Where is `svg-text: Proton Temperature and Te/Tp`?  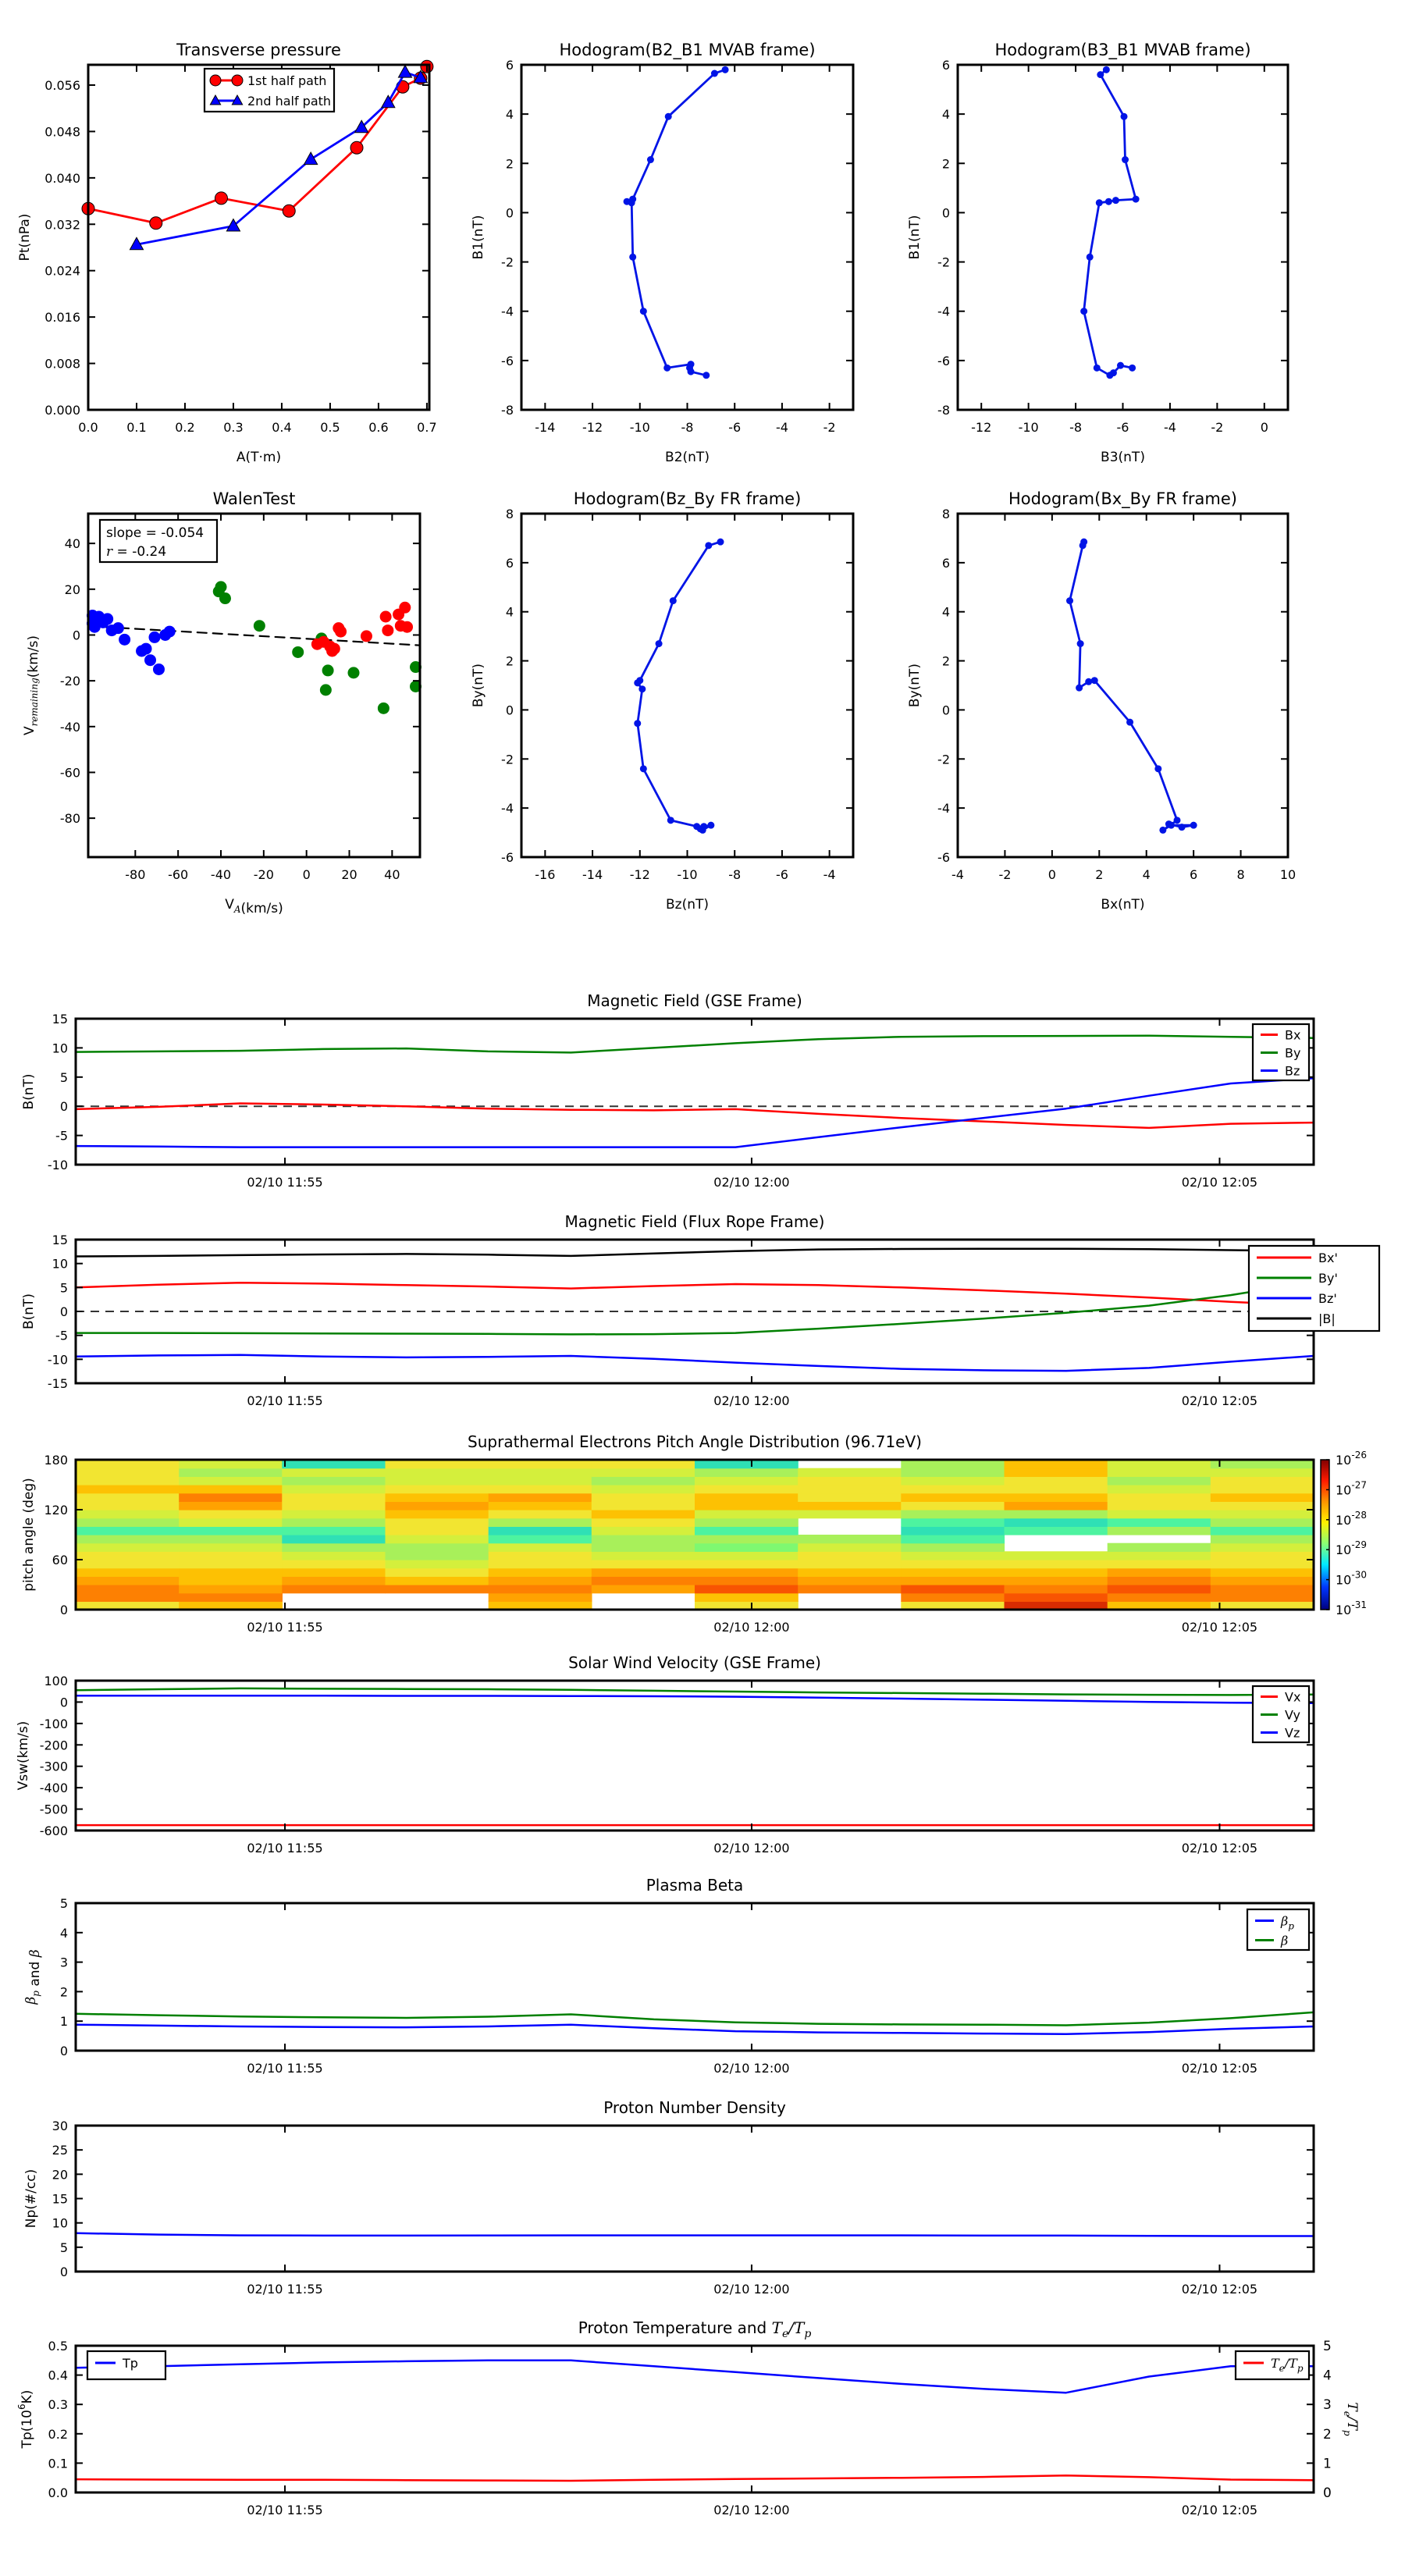 svg-text: Proton Temperature and Te/Tp is located at coordinates (695, 2329).